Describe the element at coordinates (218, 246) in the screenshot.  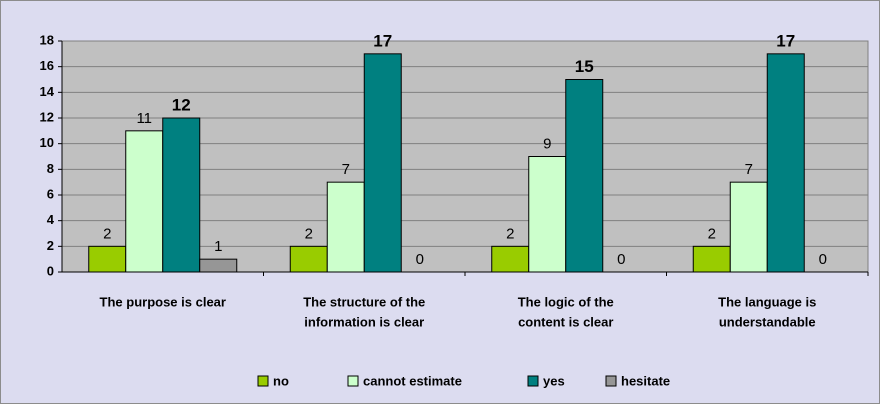
I see `value-label: 1` at that location.